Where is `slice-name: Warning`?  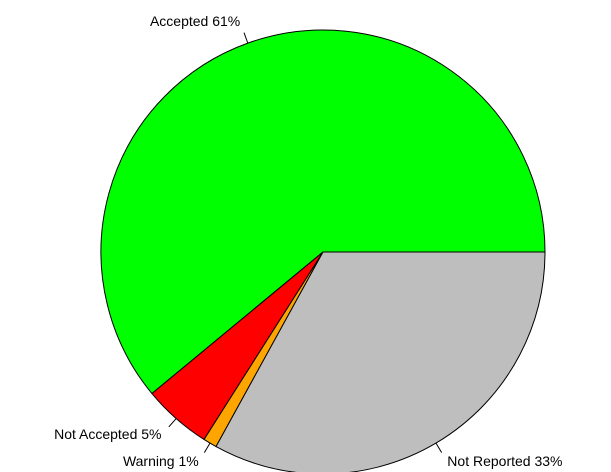
slice-name: Warning is located at coordinates (149, 461).